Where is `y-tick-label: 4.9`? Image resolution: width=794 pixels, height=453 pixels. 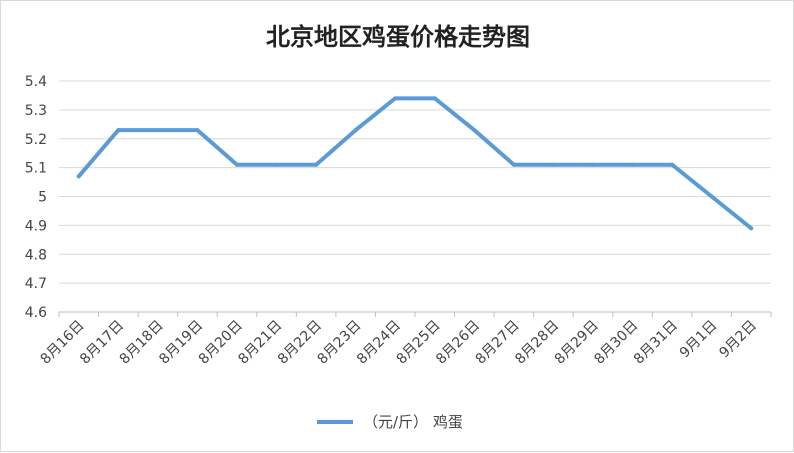
y-tick-label: 4.9 is located at coordinates (36, 226).